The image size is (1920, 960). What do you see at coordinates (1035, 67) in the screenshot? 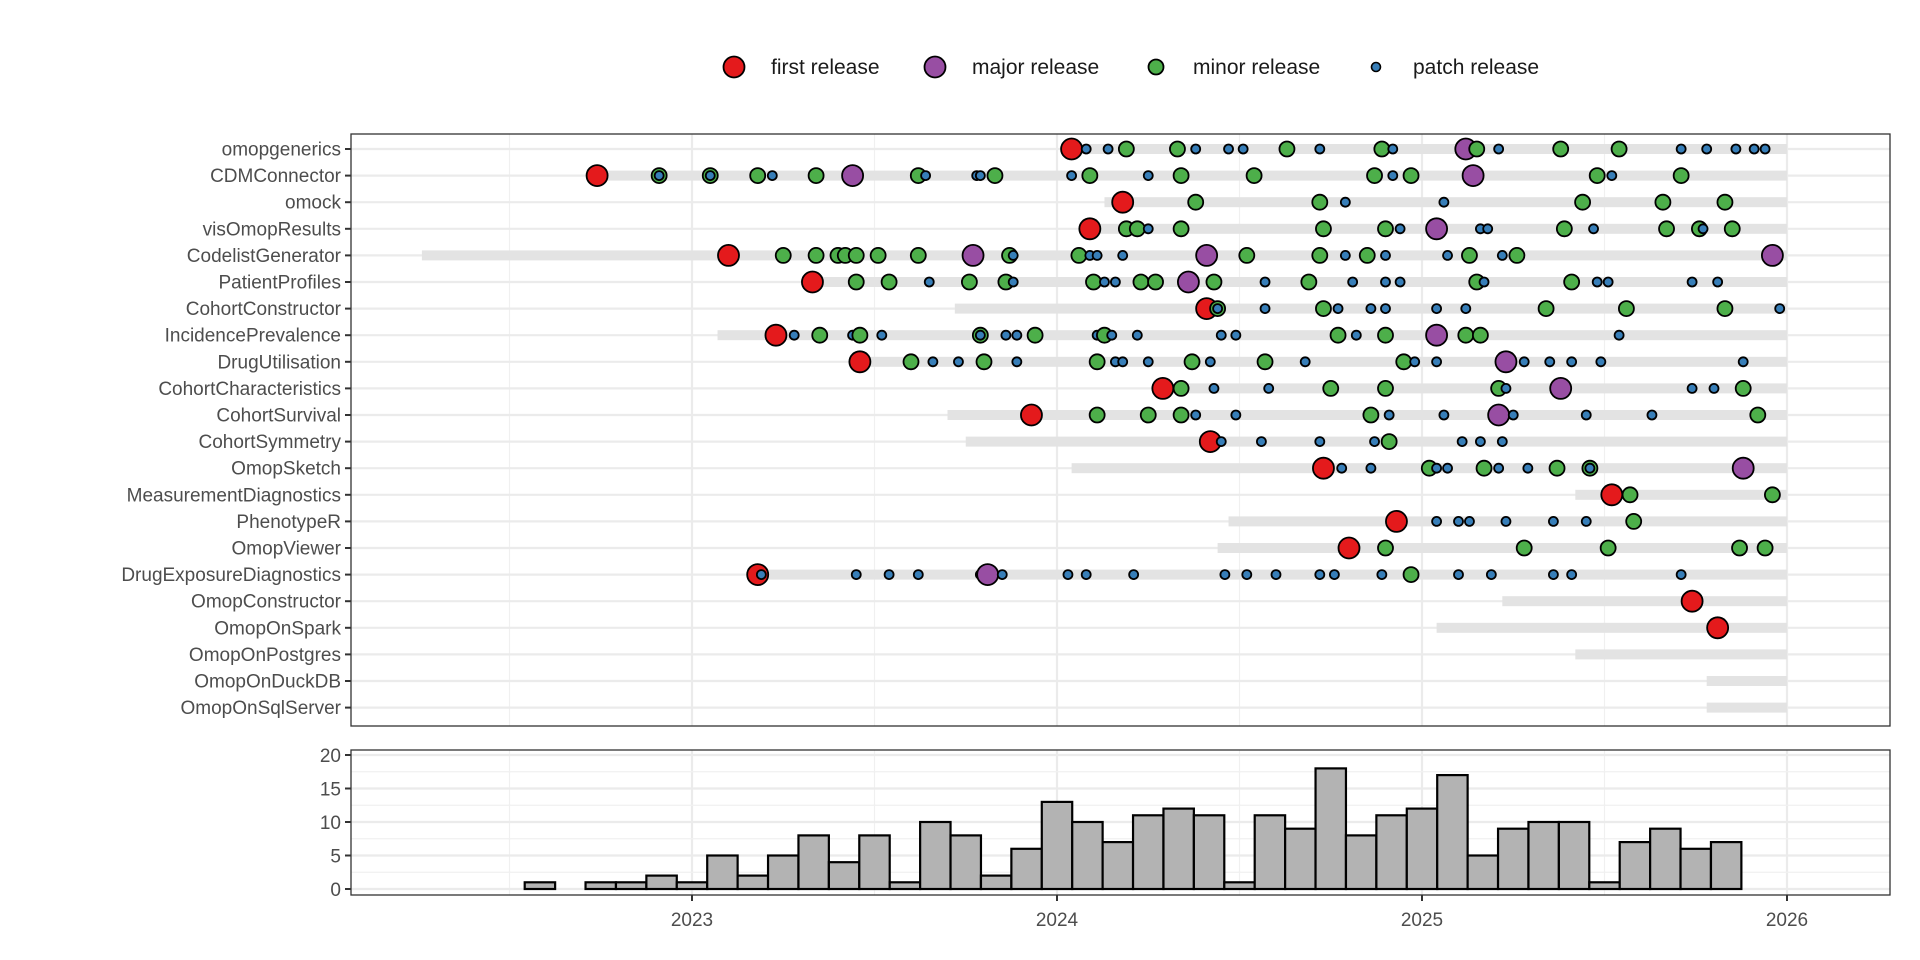
I see `legend-label-major: major release` at bounding box center [1035, 67].